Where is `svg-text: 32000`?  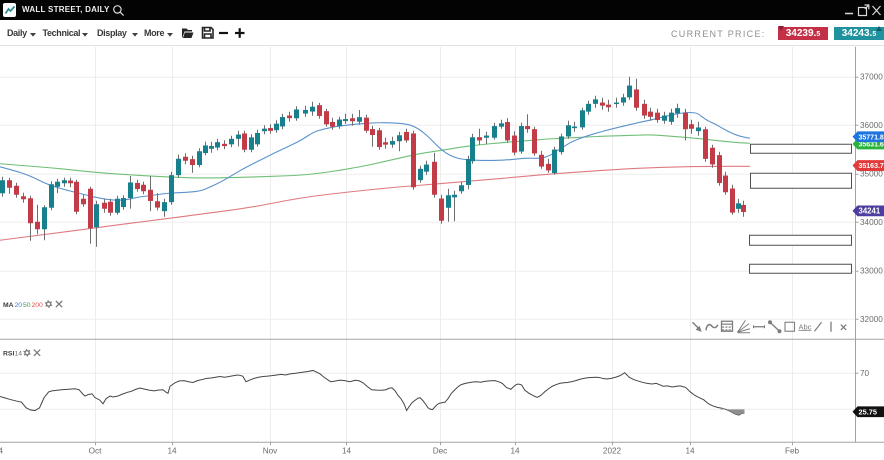 svg-text: 32000 is located at coordinates (871, 319).